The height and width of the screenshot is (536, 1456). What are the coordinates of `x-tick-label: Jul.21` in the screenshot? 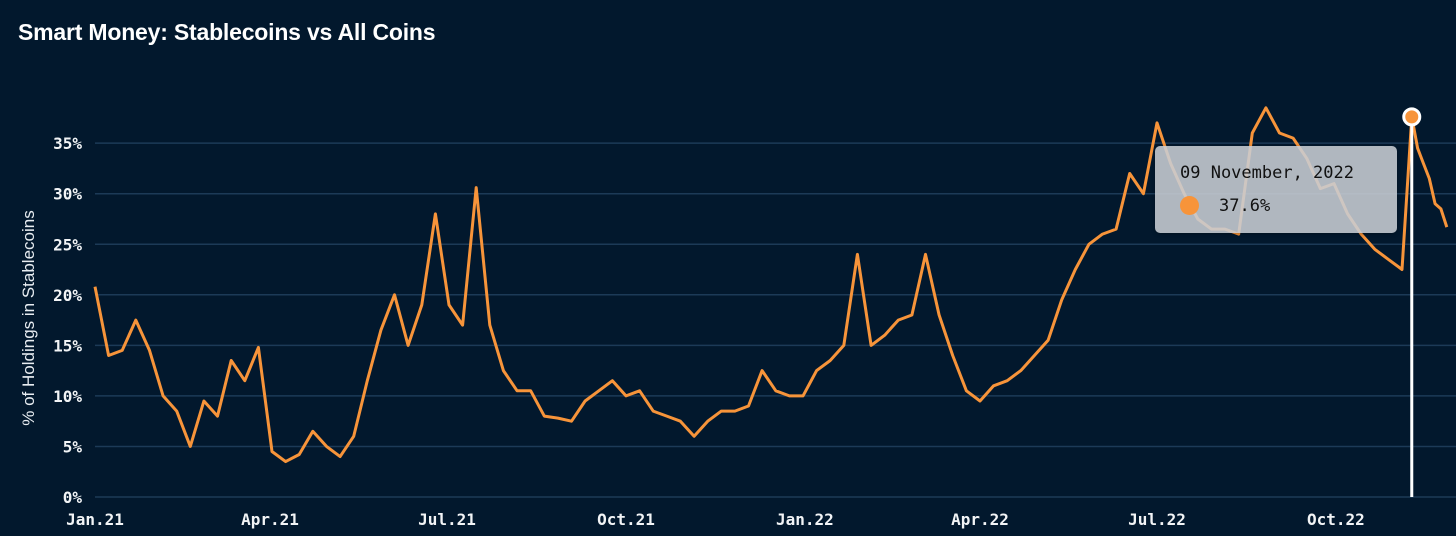 It's located at (447, 519).